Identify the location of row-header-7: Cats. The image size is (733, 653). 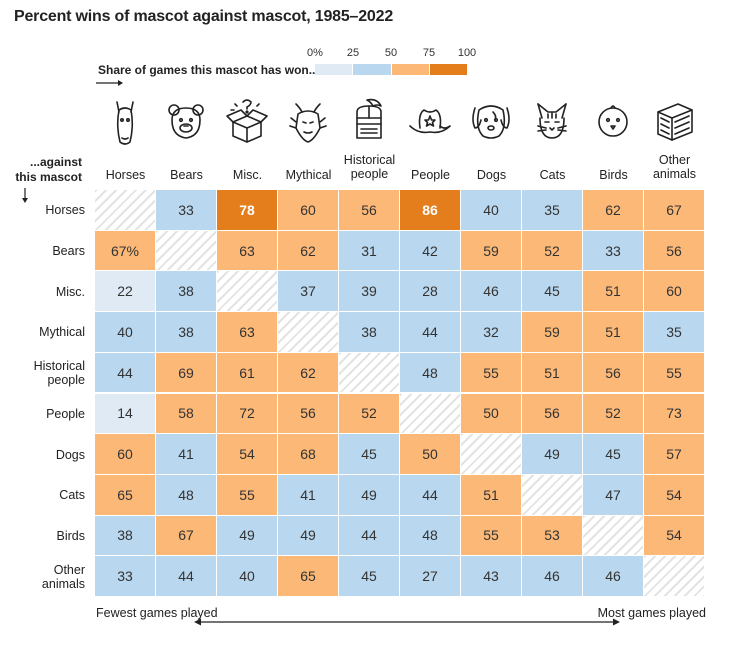
(72, 495).